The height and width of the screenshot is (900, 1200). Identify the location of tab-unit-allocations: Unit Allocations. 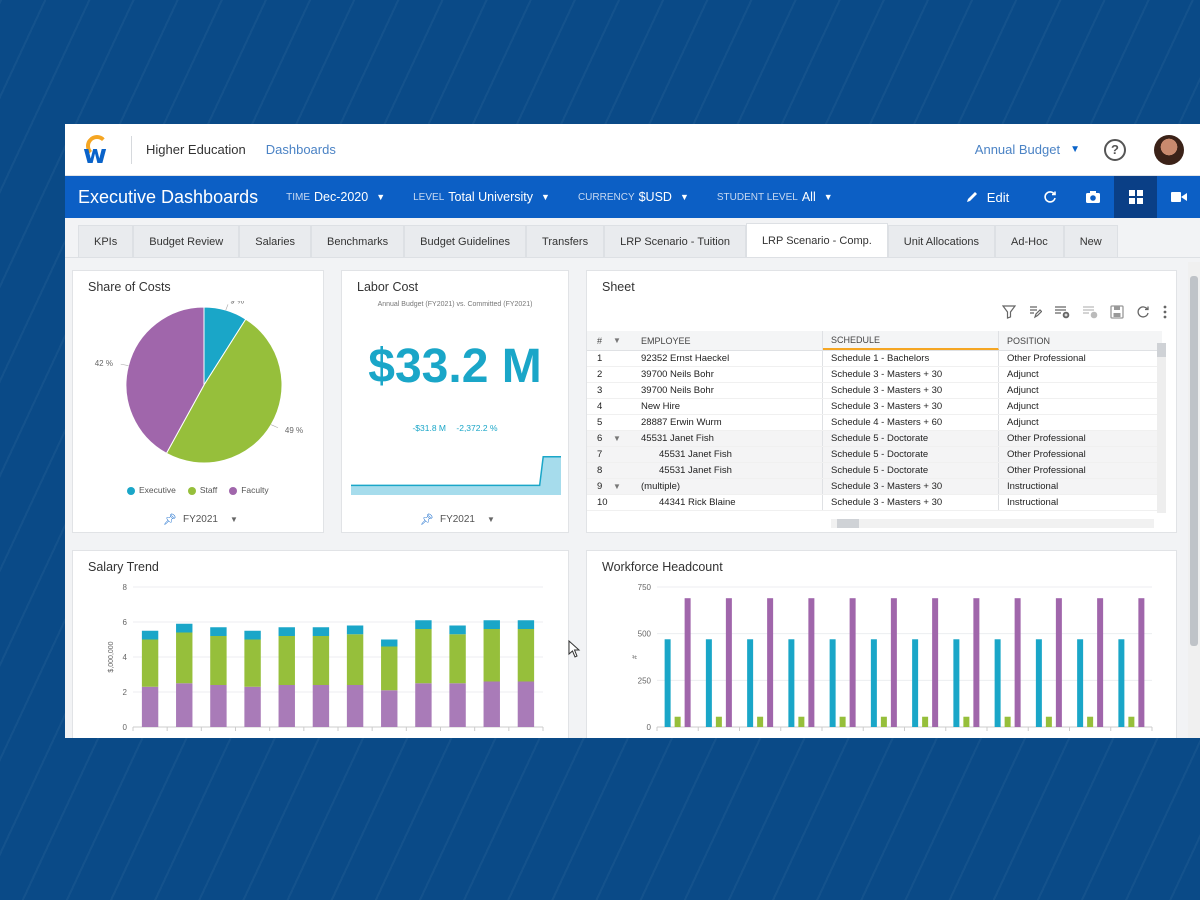
(941, 241).